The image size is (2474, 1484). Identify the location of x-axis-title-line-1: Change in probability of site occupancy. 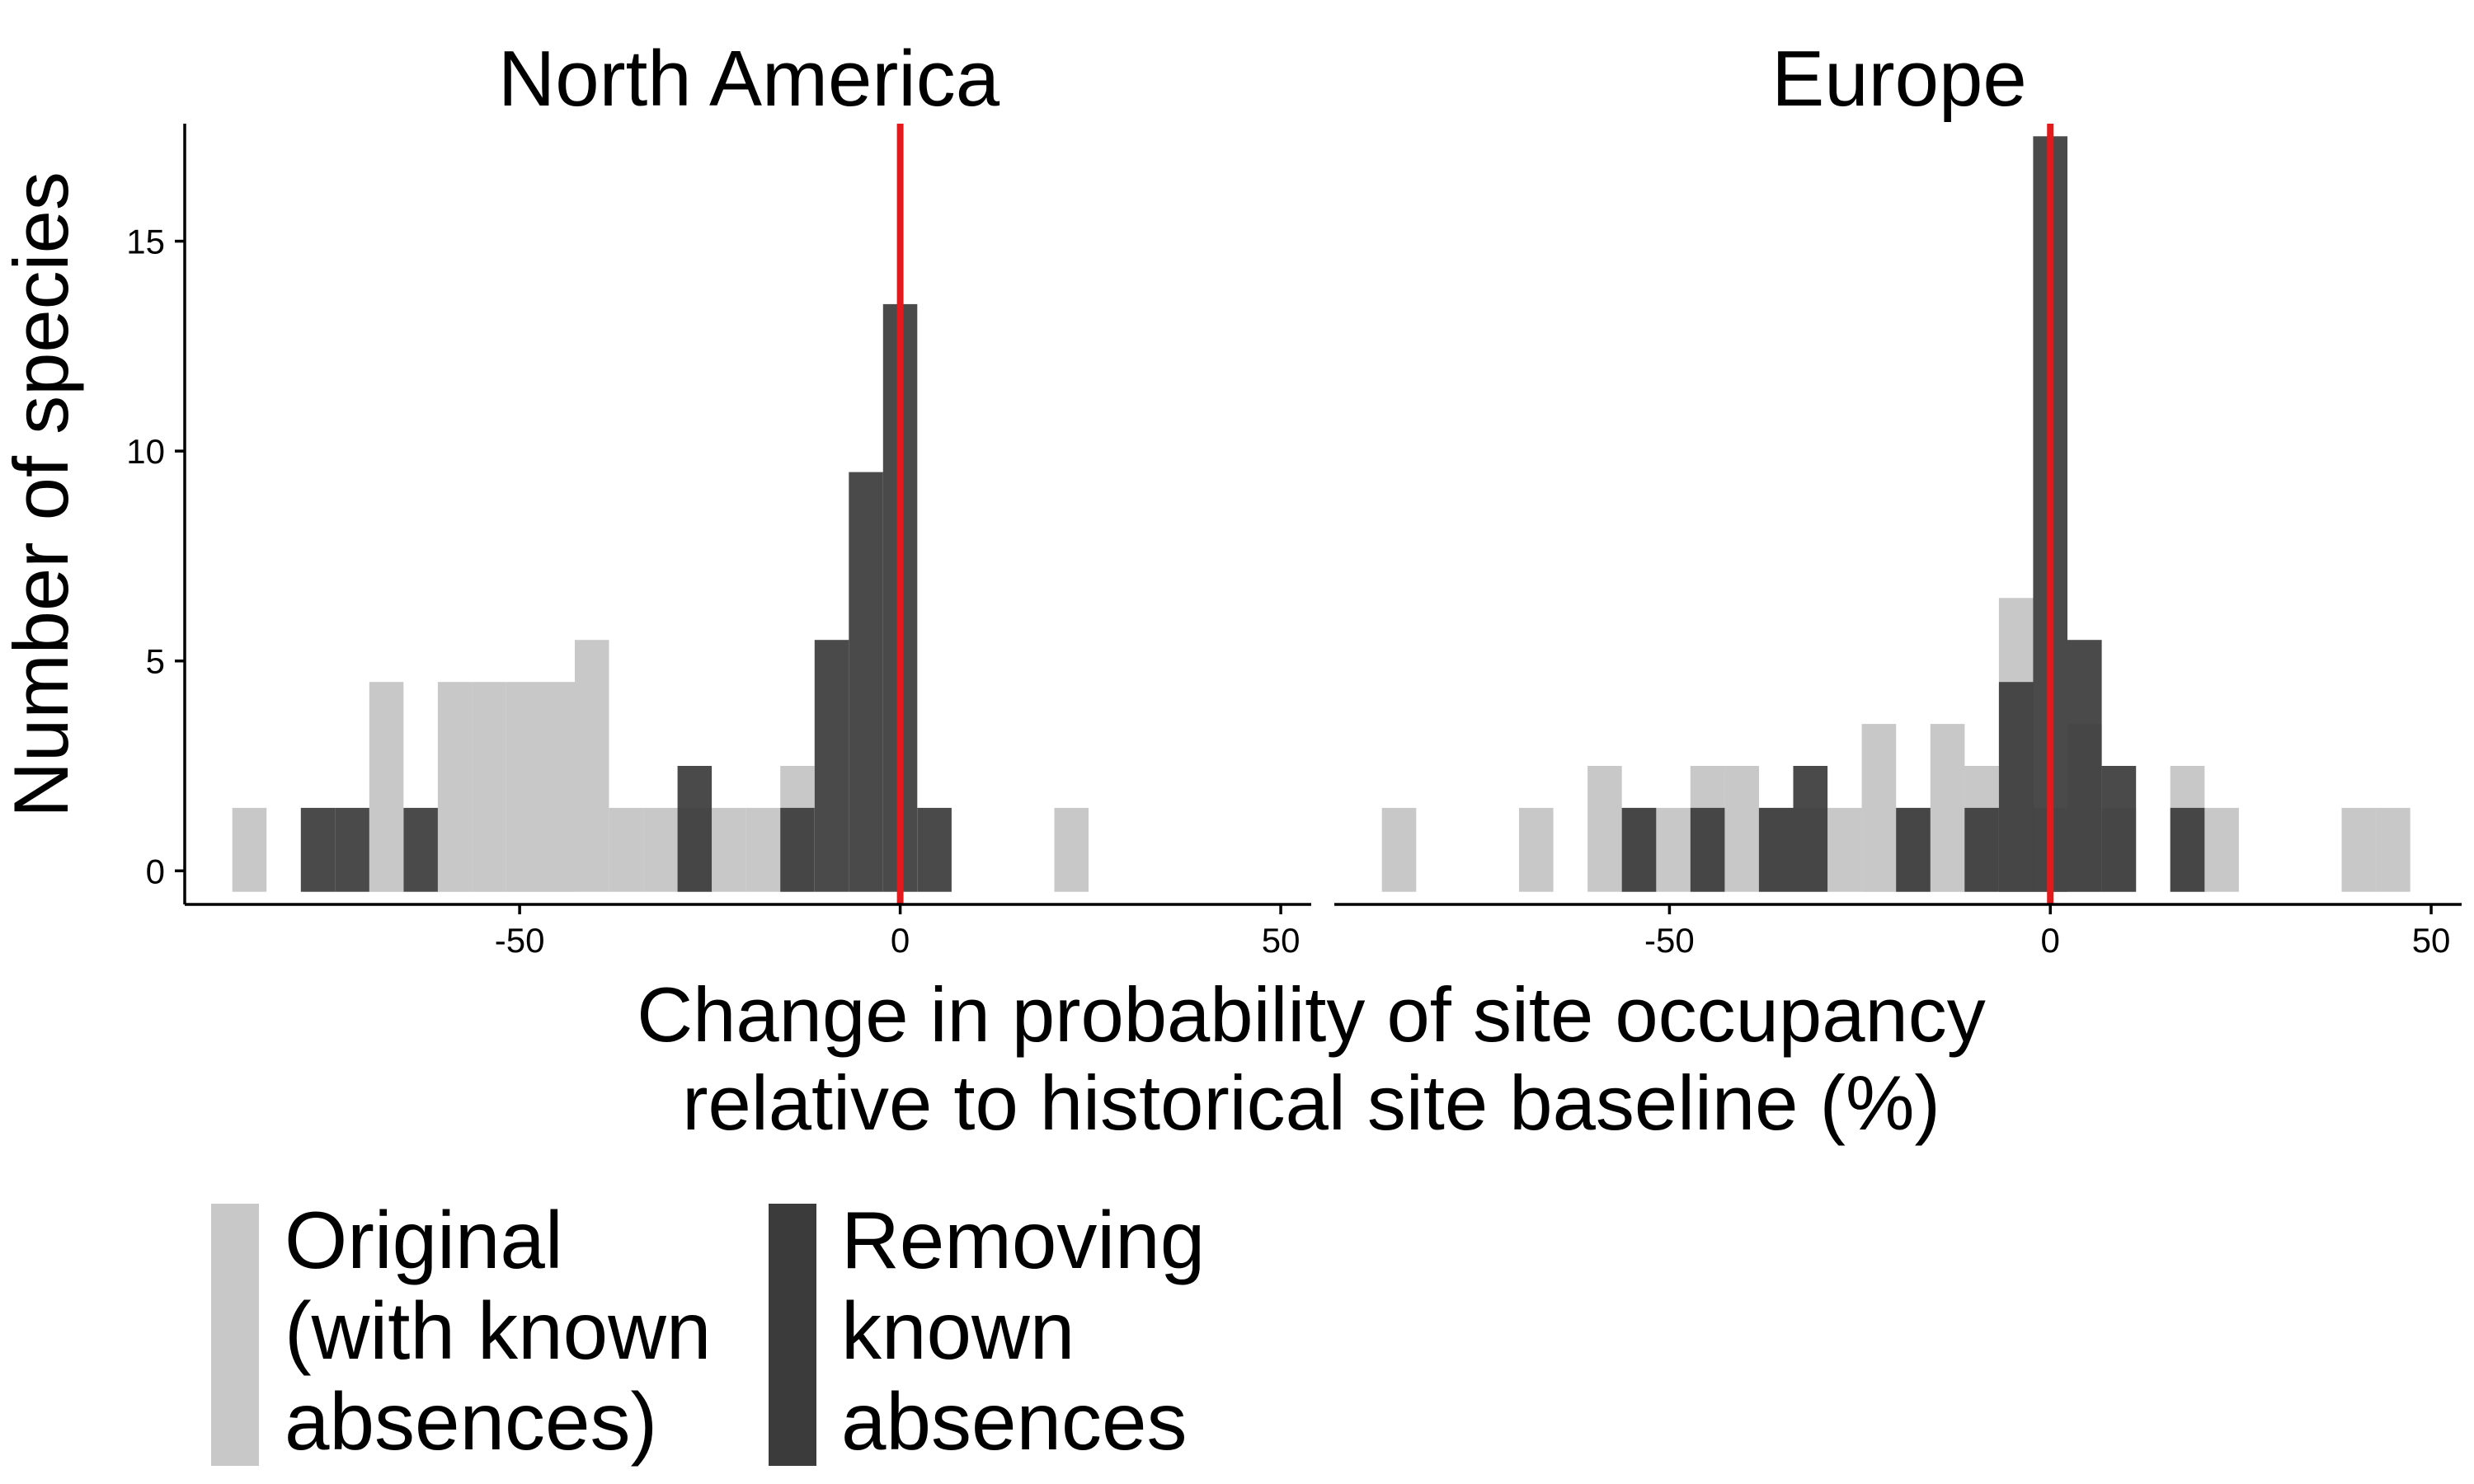
(1311, 1014).